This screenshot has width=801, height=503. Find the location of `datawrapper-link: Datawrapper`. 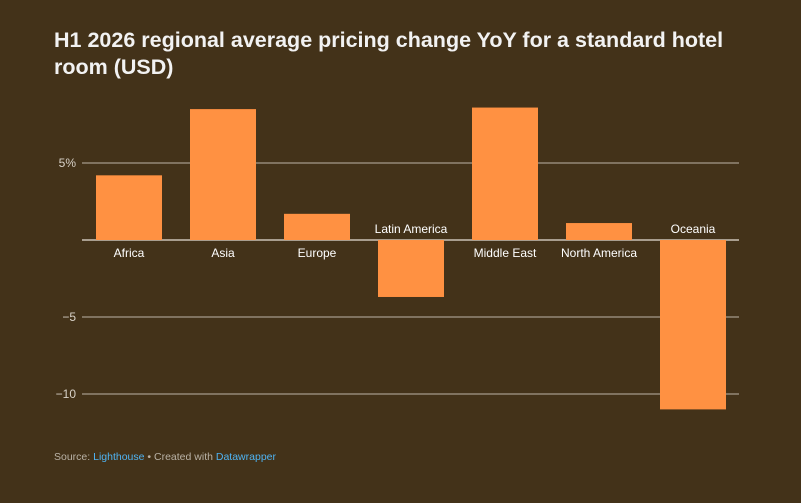

datawrapper-link: Datawrapper is located at coordinates (245, 457).